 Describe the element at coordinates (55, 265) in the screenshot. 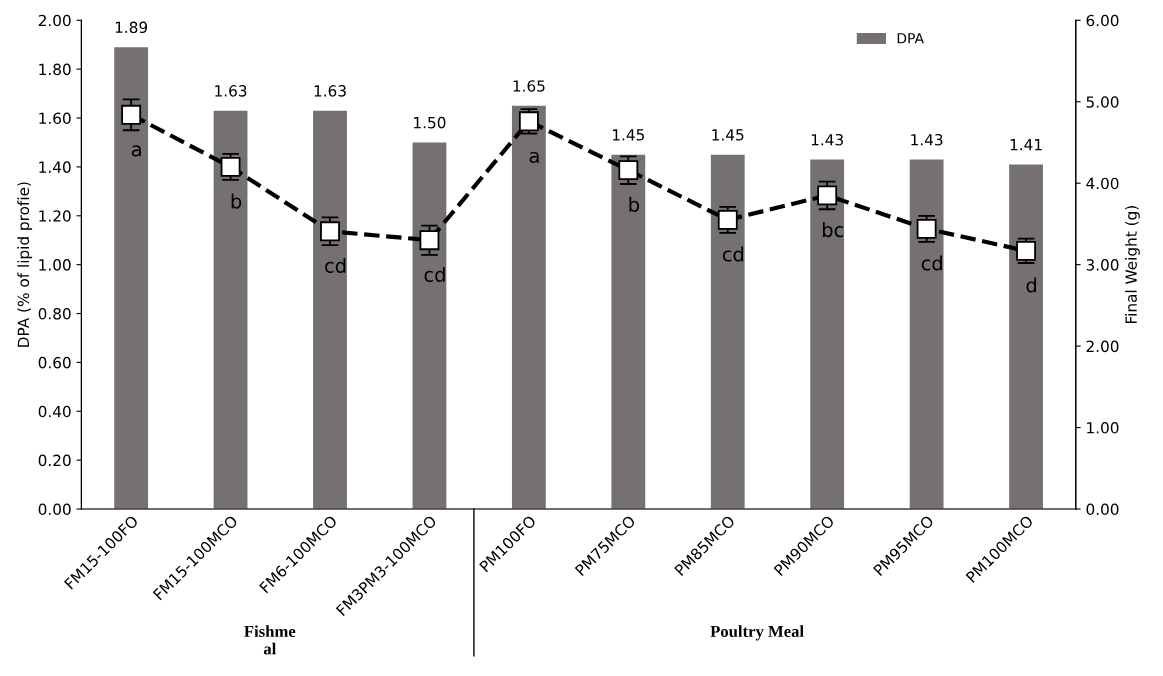

I see `y-tick-label: 1.00` at that location.